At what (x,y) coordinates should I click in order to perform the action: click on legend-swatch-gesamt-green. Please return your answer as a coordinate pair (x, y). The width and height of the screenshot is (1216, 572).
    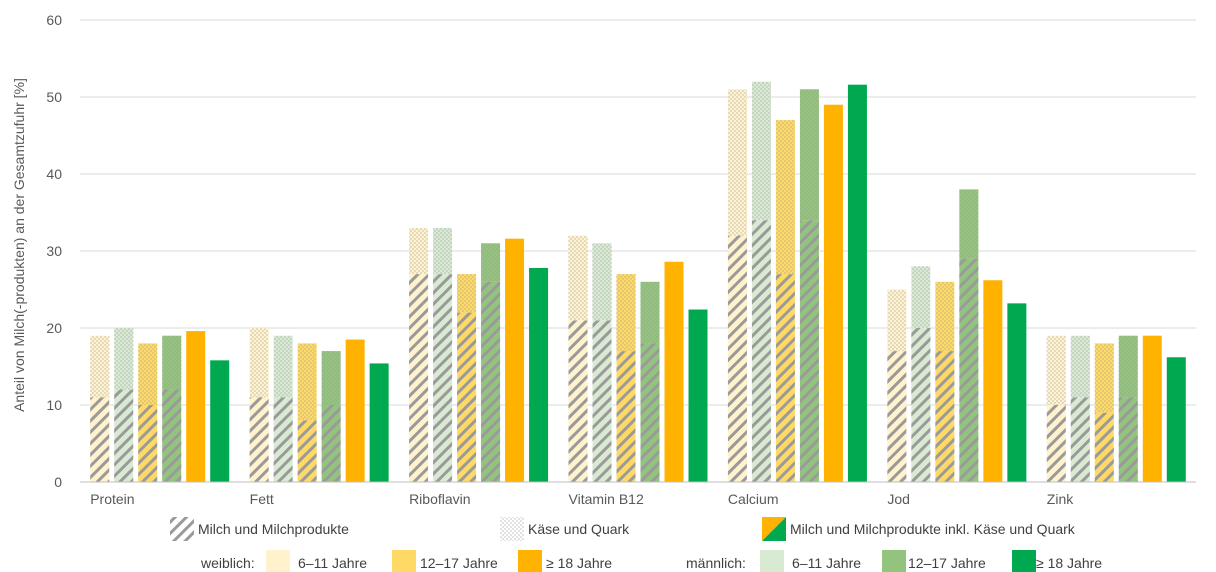
    Looking at the image, I should click on (774, 529).